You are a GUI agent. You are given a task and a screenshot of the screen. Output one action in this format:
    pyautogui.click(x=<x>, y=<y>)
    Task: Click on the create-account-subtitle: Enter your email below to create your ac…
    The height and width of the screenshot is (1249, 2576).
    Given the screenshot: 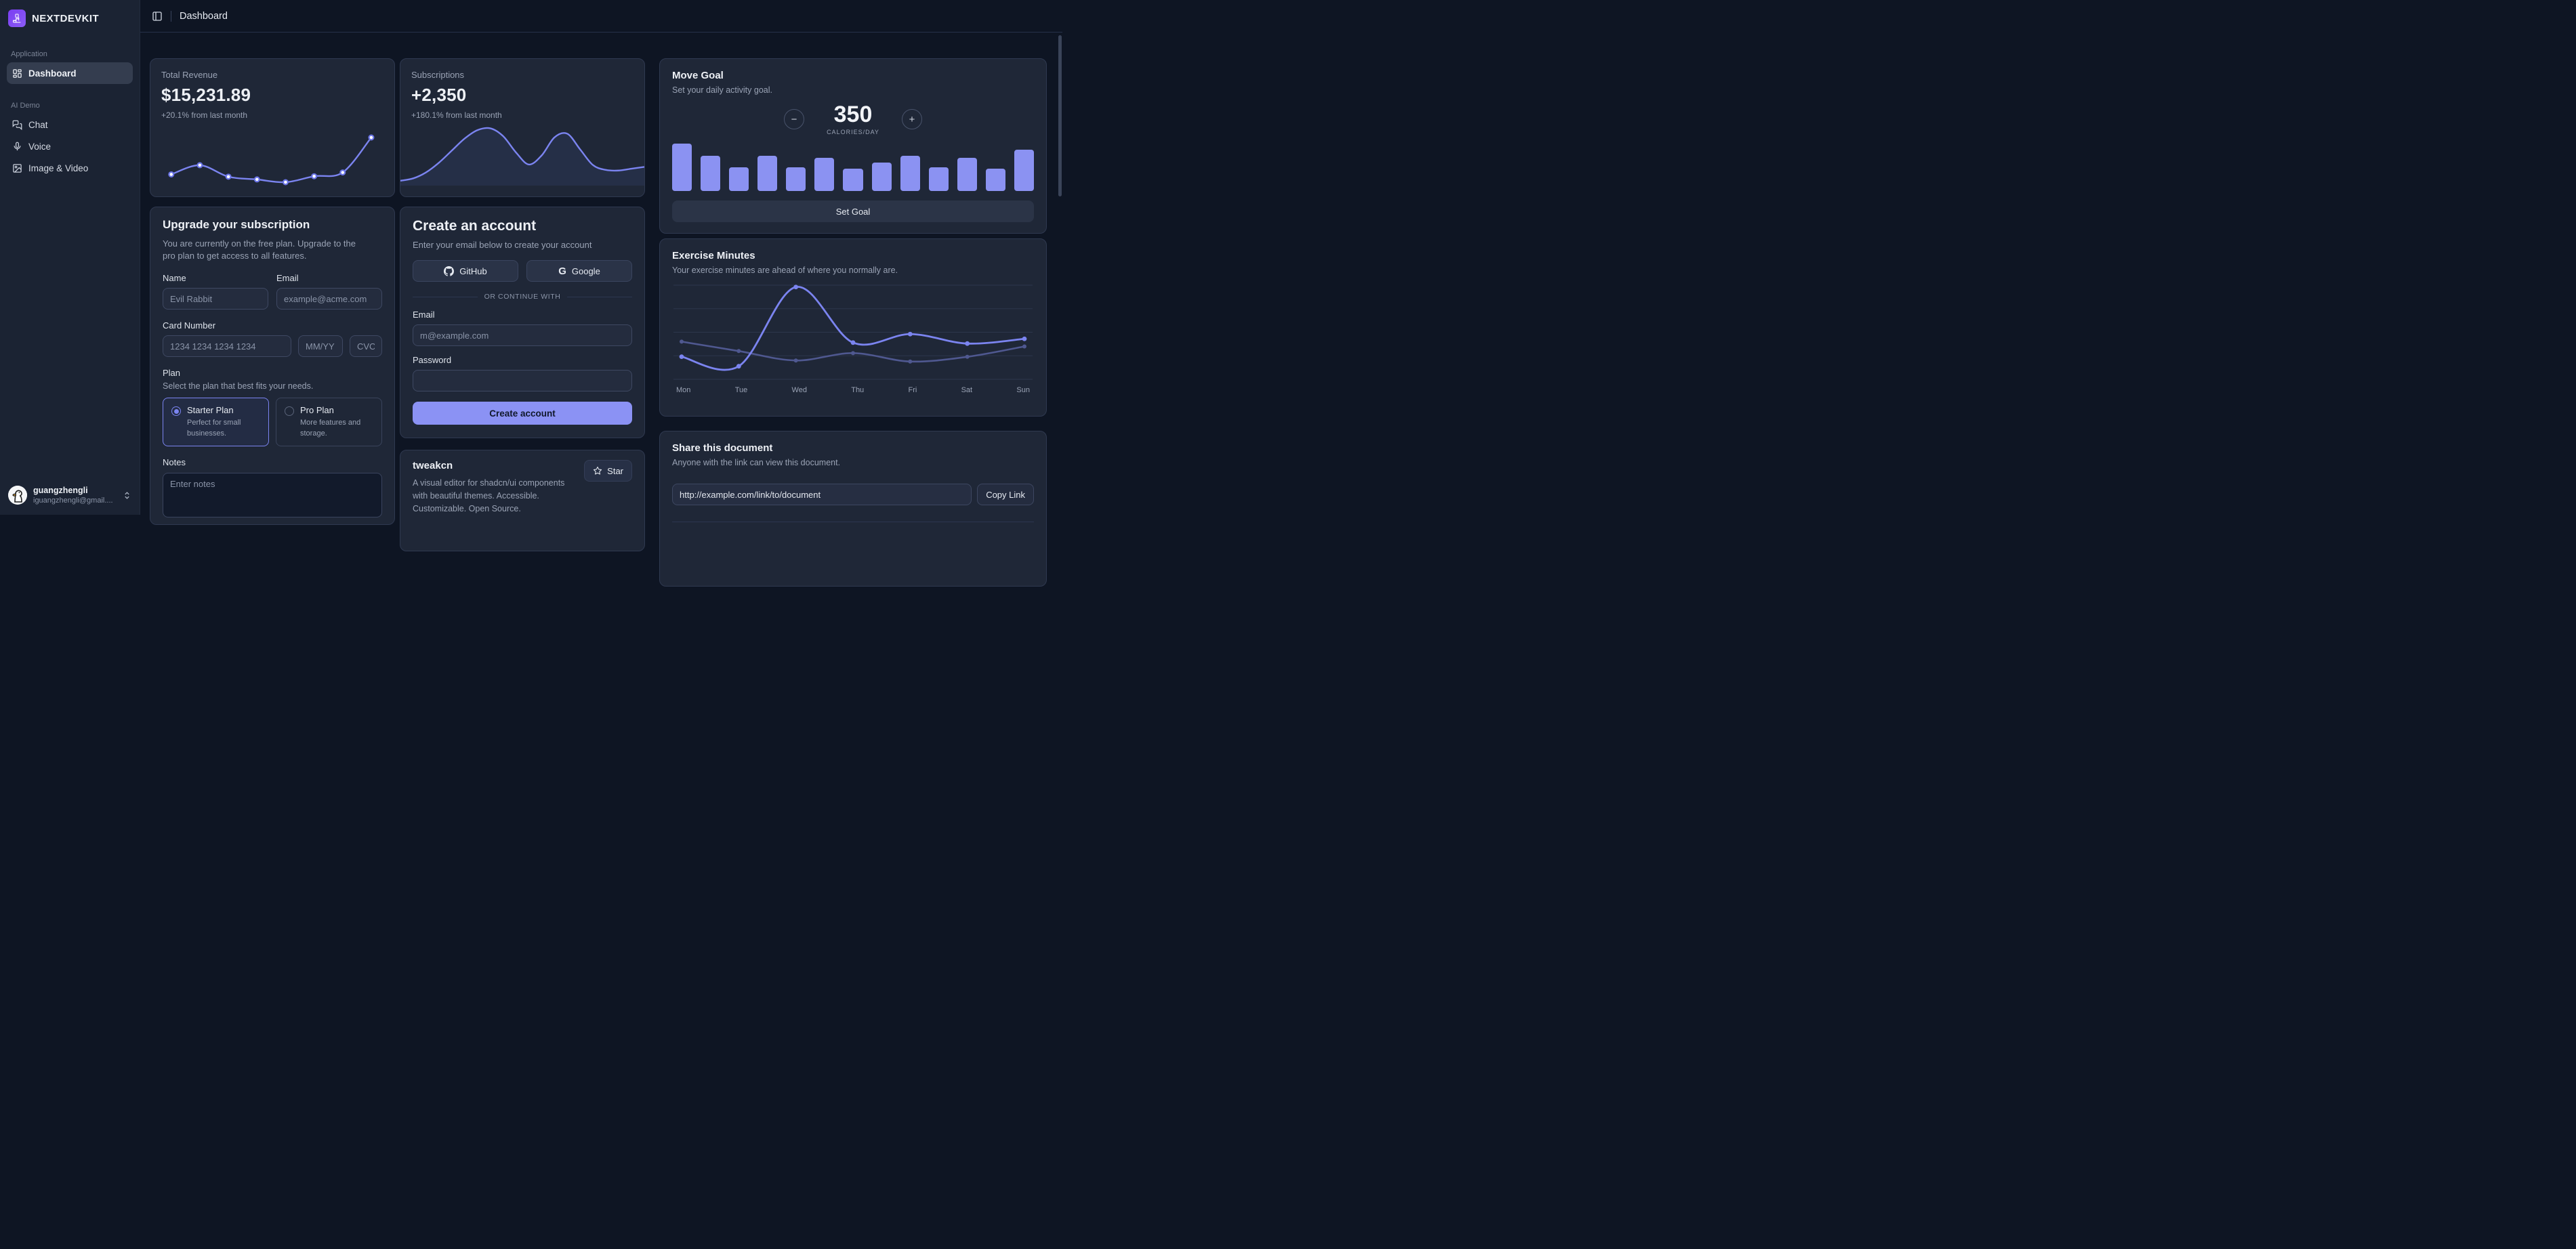 What is the action you would take?
    pyautogui.click(x=502, y=245)
    